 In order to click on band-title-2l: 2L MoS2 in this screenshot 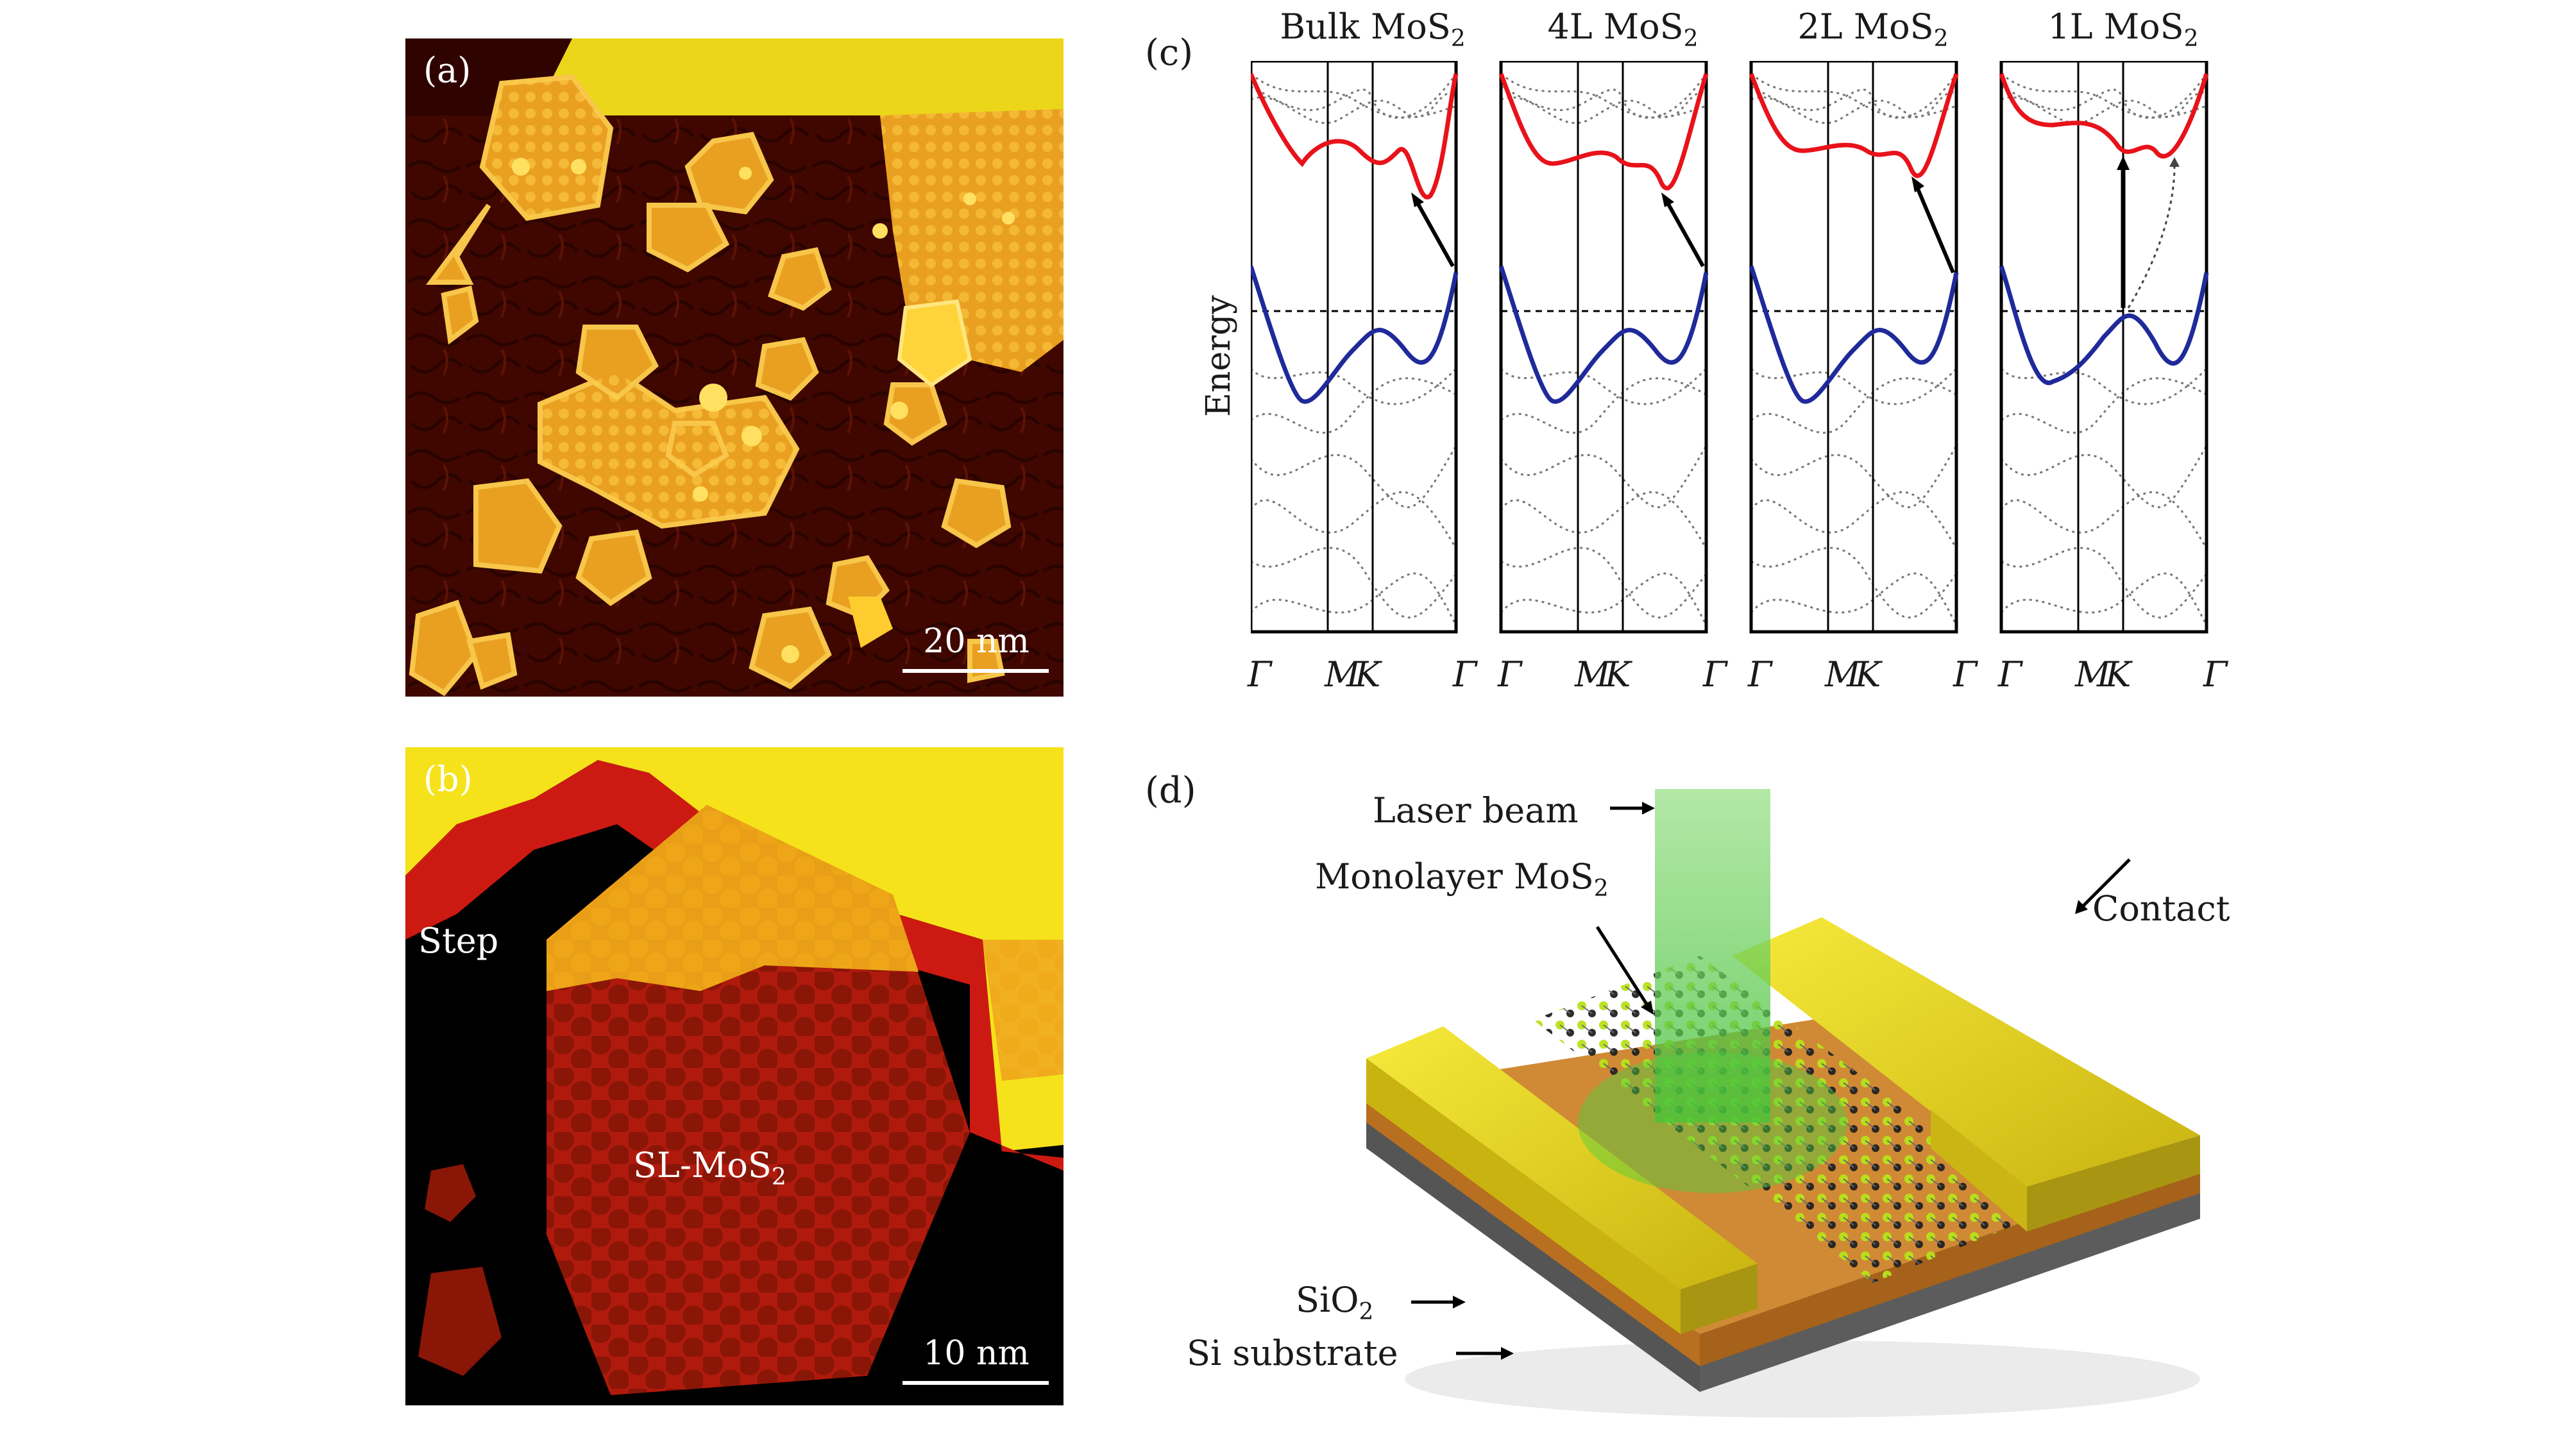, I will do `click(1873, 29)`.